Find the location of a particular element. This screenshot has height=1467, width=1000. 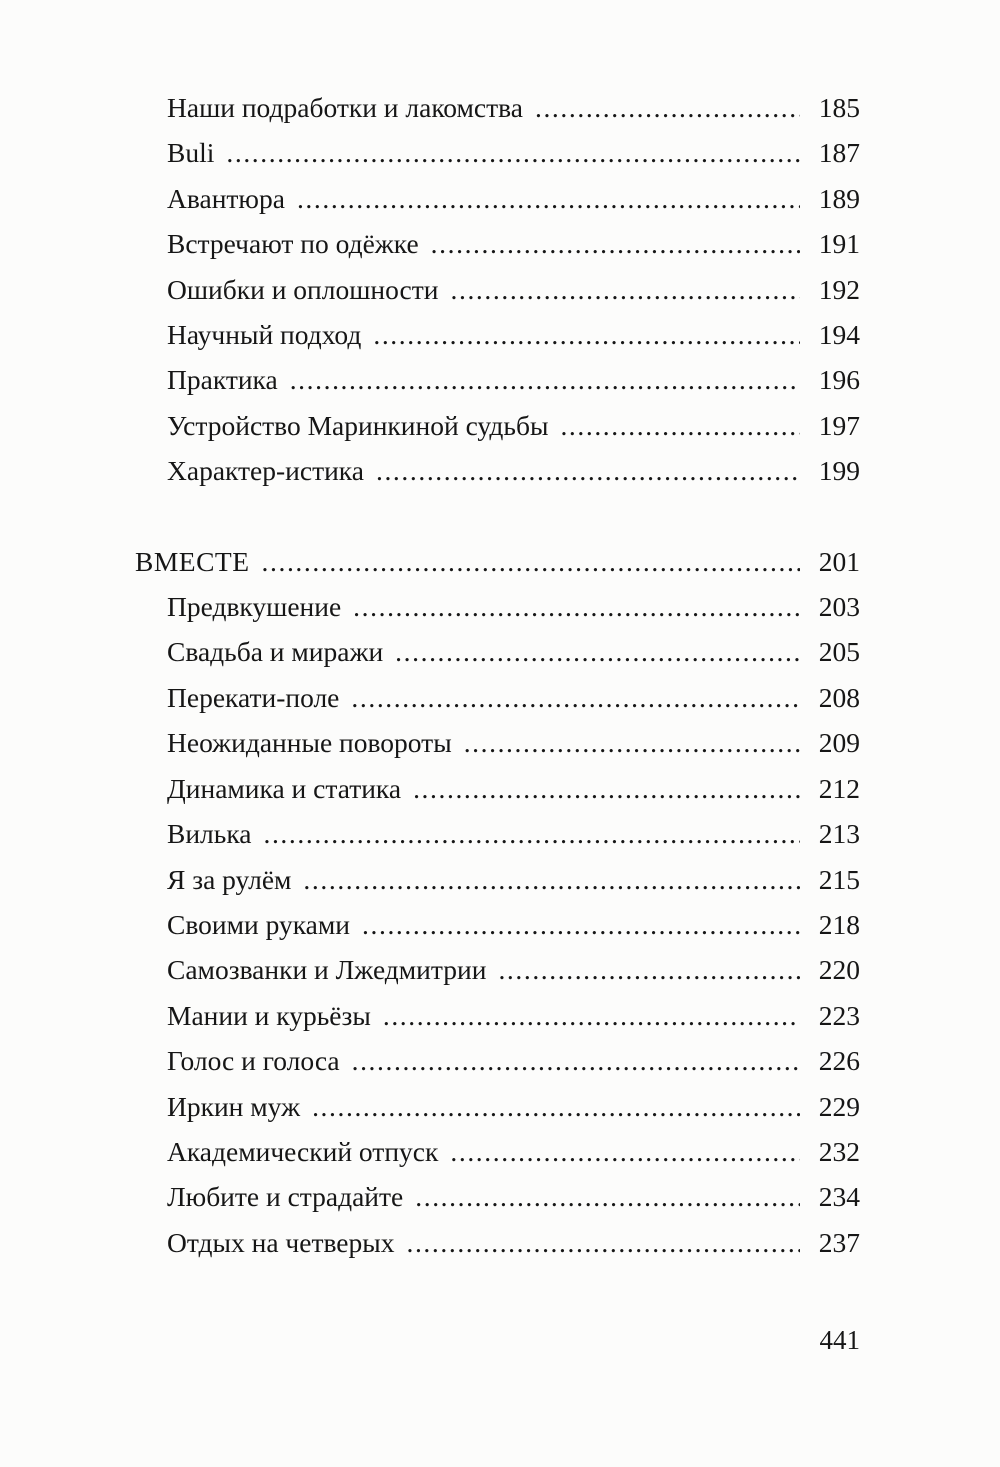

toc-entry-title: Перекати-поле is located at coordinates (253, 697).